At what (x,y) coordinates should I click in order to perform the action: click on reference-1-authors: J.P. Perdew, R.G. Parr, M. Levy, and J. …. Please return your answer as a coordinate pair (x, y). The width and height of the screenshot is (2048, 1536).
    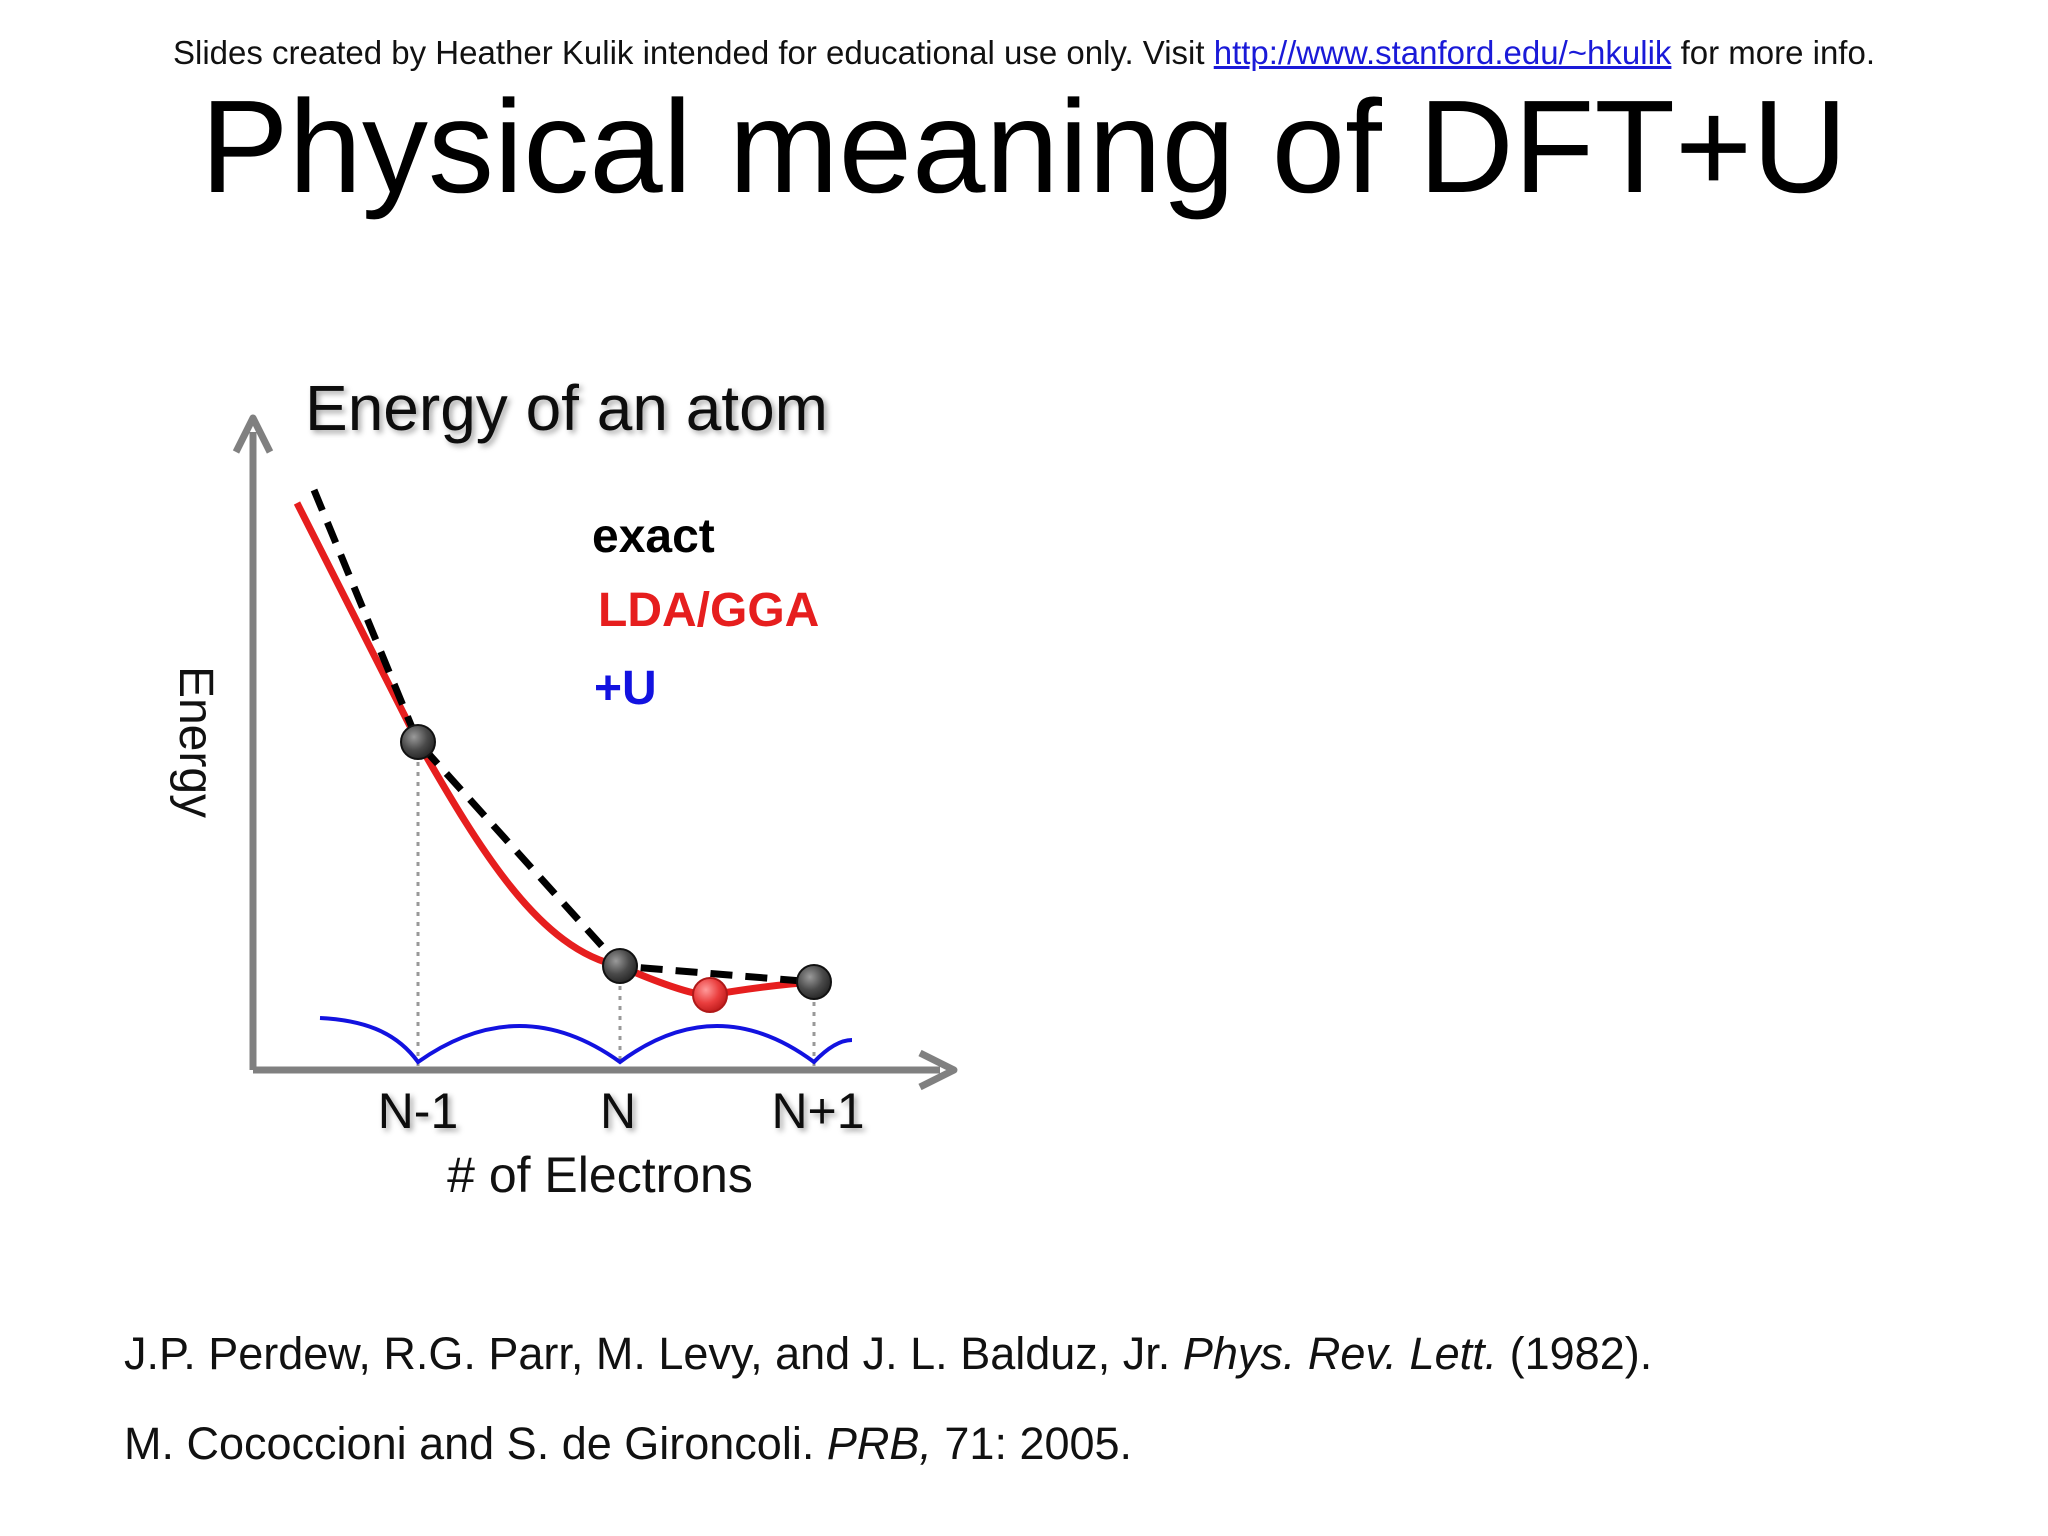
    Looking at the image, I should click on (647, 1353).